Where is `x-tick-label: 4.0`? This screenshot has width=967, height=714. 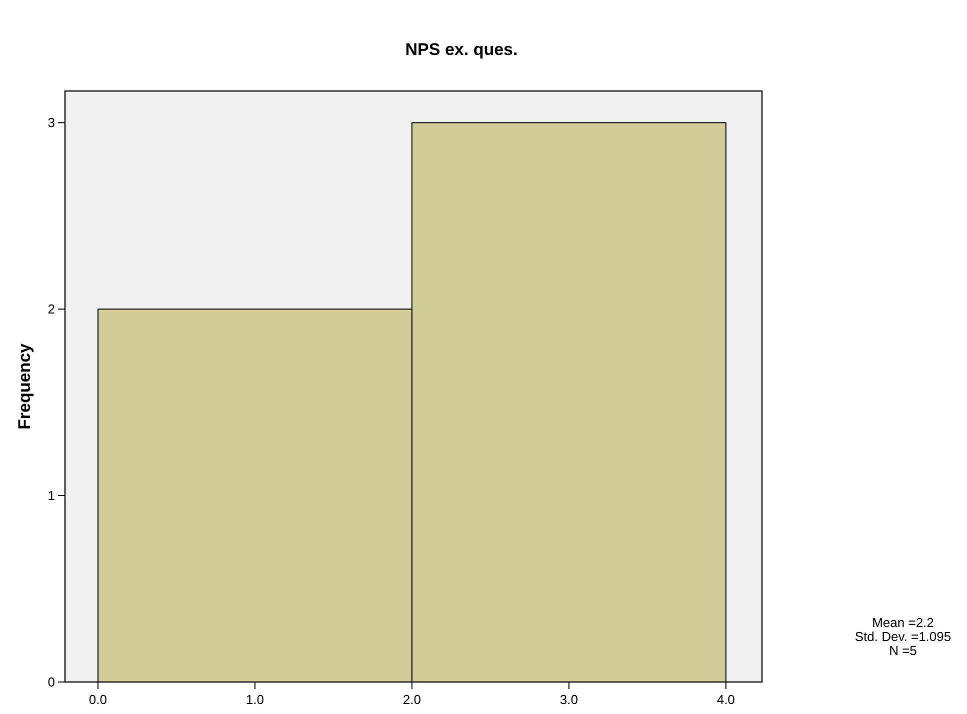 x-tick-label: 4.0 is located at coordinates (725, 699).